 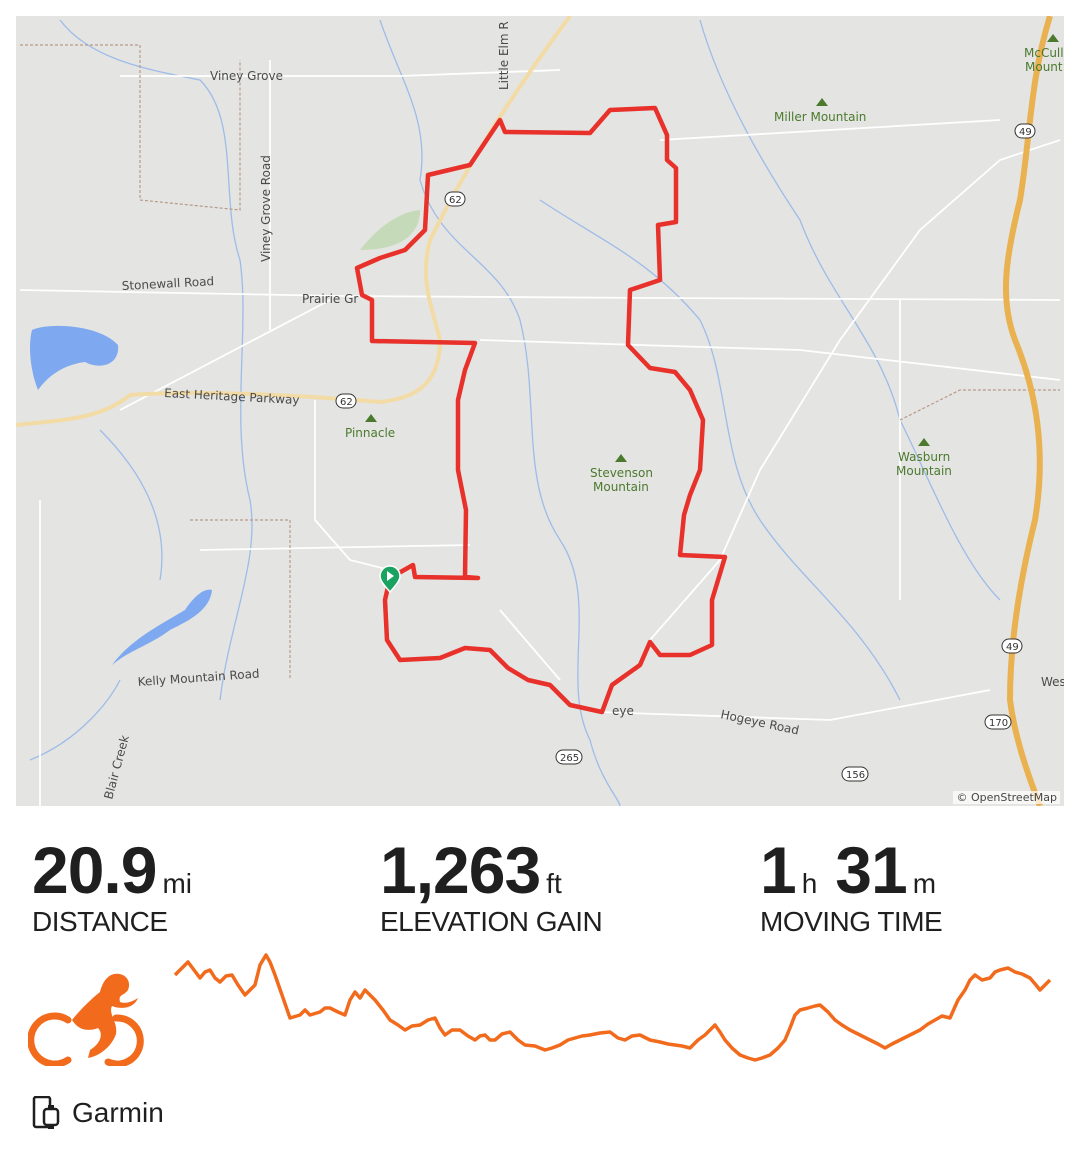 I want to click on route-shield: 265, so click(x=569, y=758).